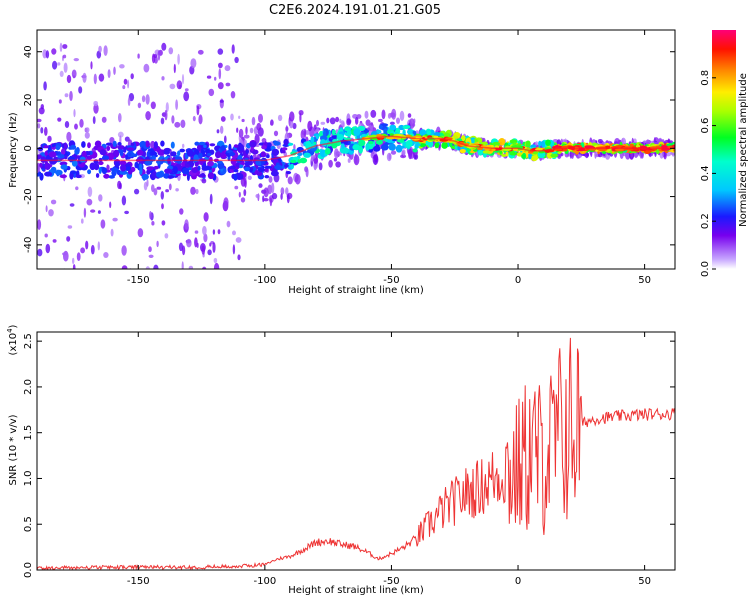 The image size is (750, 600). What do you see at coordinates (138, 581) in the screenshot?
I see `x-tick-label: -150` at bounding box center [138, 581].